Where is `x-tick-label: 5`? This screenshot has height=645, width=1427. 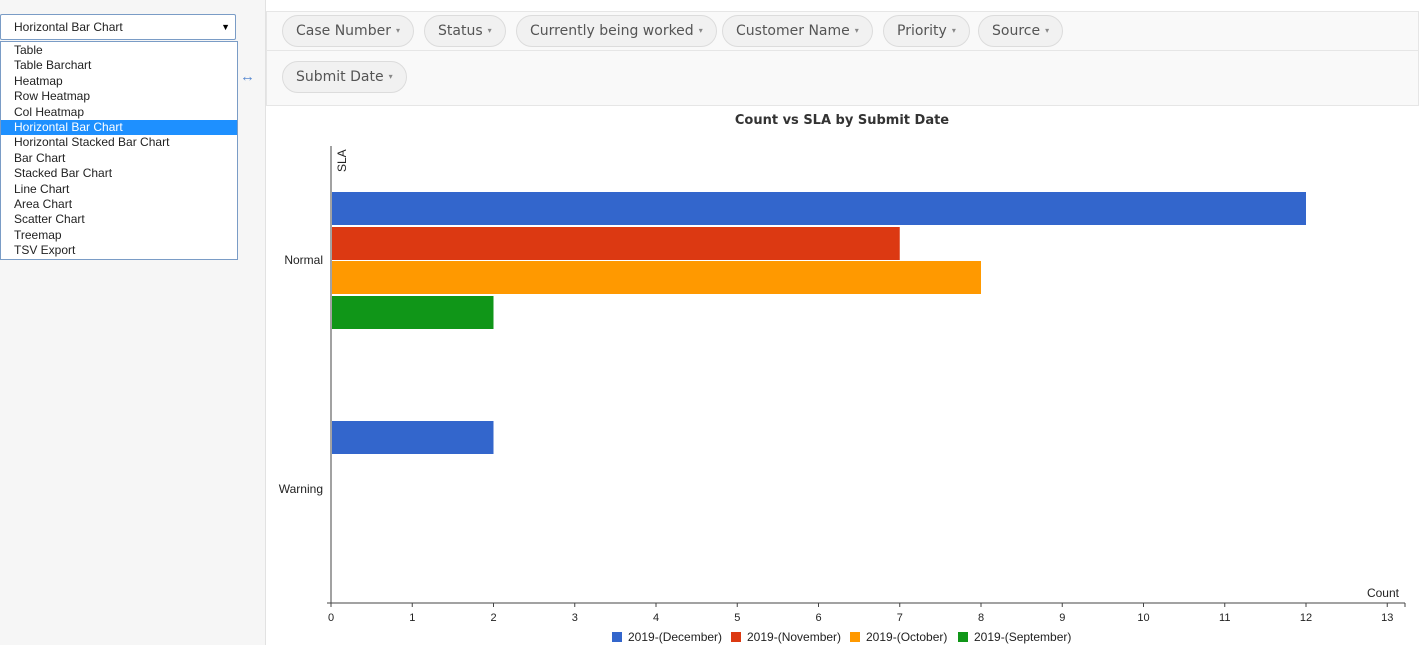 x-tick-label: 5 is located at coordinates (737, 618).